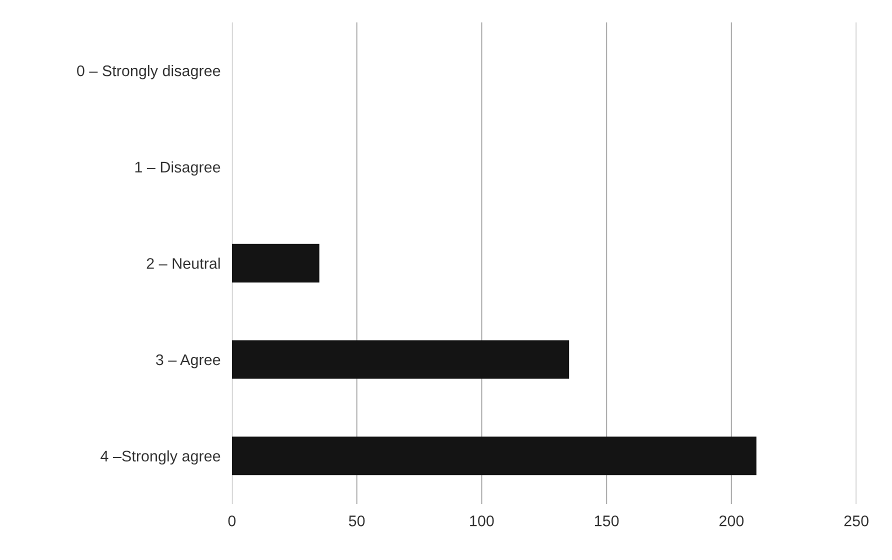 The image size is (892, 560). I want to click on x-tick-label: 150, so click(606, 521).